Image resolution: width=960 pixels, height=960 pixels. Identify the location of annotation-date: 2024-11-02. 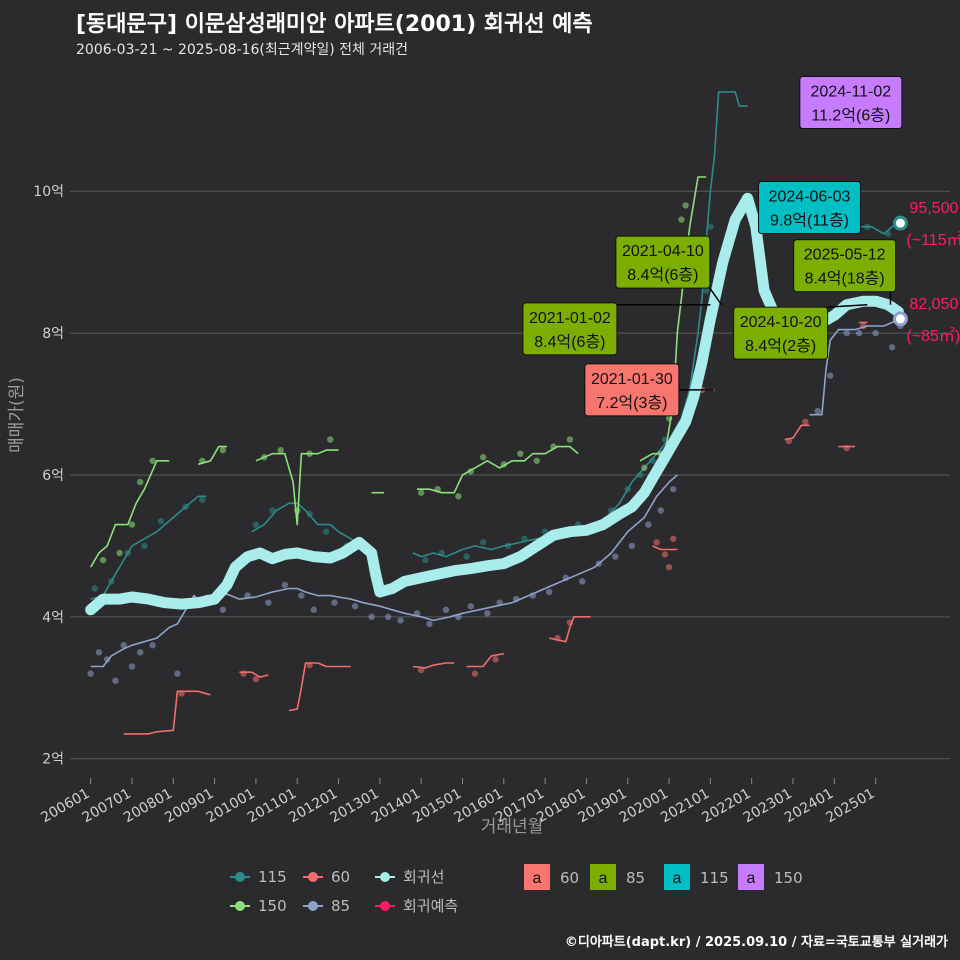
(851, 92).